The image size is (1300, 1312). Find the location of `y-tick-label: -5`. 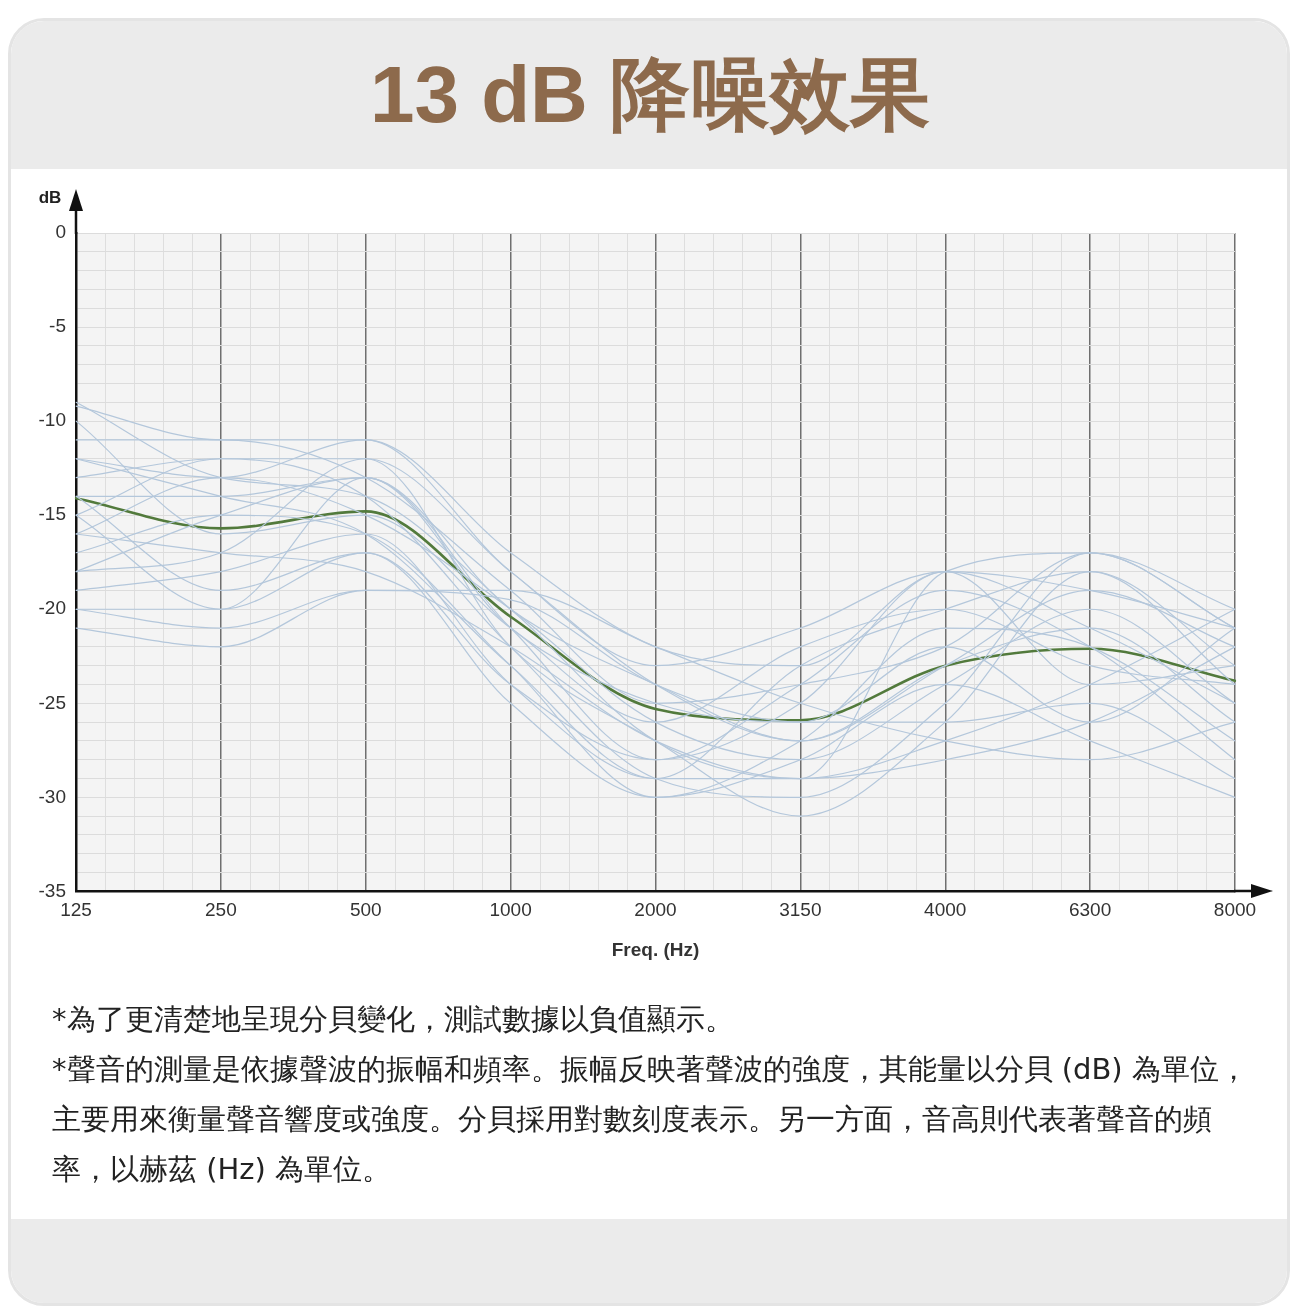

y-tick-label: -5 is located at coordinates (57, 326).